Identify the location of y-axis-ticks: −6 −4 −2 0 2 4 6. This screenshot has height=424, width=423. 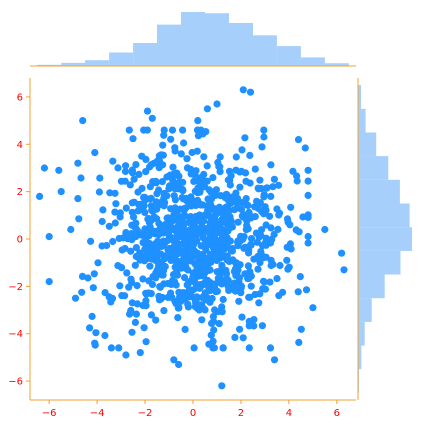
(19, 240).